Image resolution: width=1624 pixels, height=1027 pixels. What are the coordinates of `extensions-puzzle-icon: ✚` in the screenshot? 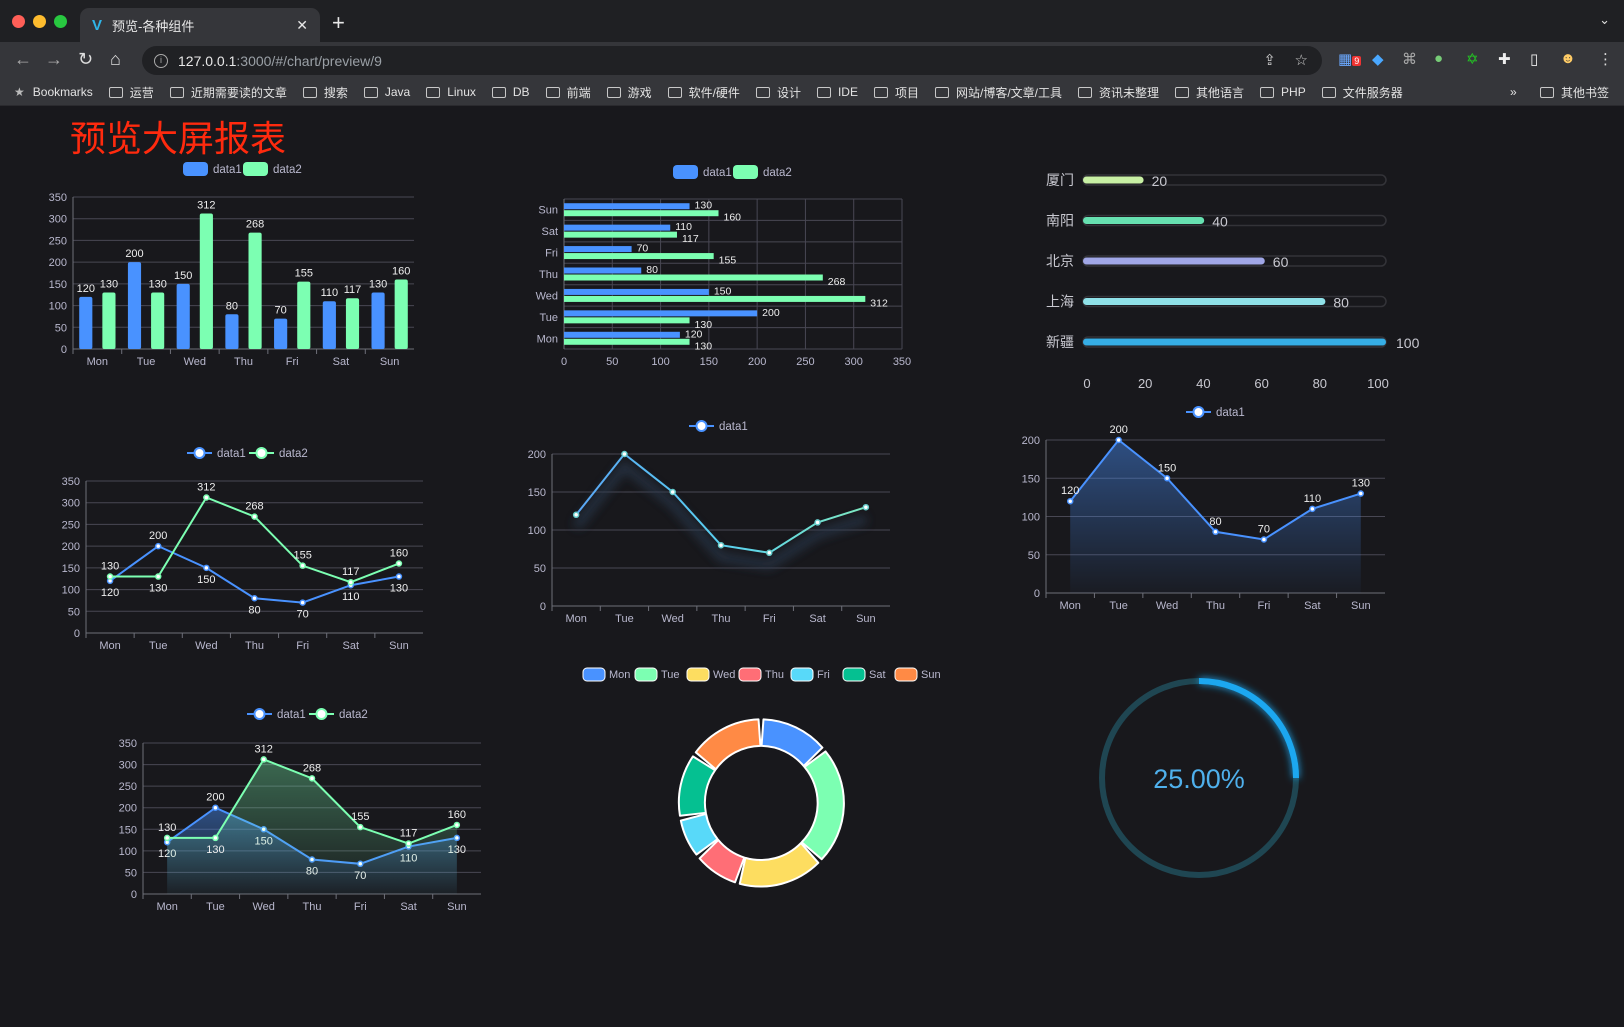 It's located at (1504, 59).